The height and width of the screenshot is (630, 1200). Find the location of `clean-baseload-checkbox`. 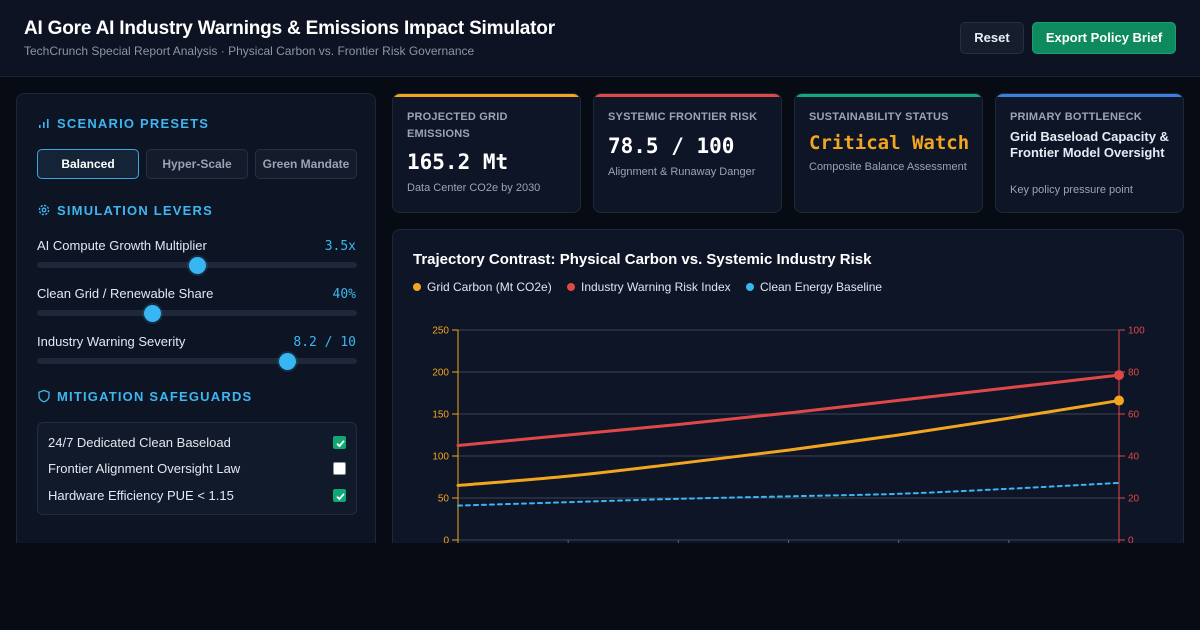

clean-baseload-checkbox is located at coordinates (339, 442).